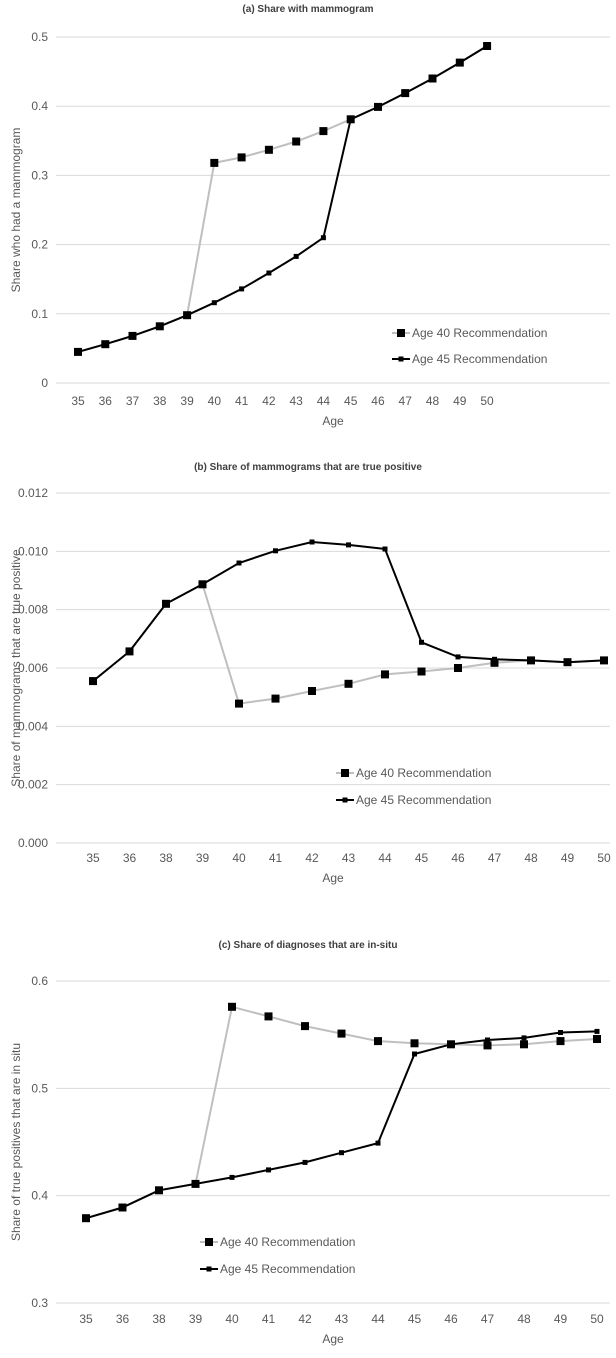 The width and height of the screenshot is (616, 1358). I want to click on x-tick-label: 41, so click(242, 401).